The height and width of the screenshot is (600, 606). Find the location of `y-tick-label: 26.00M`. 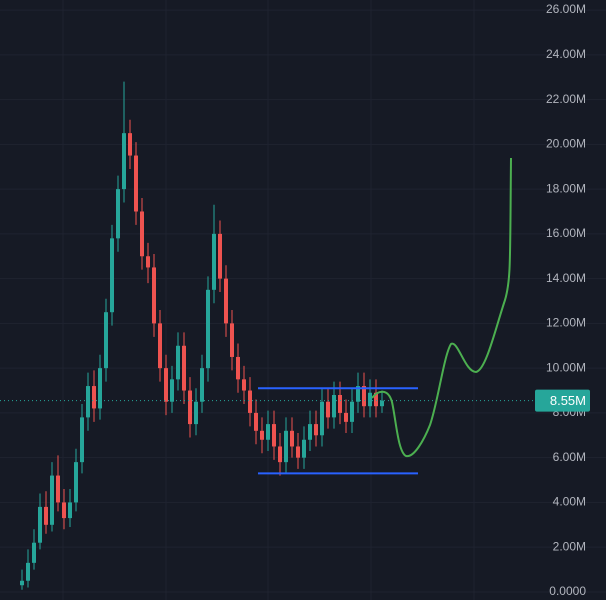

y-tick-label: 26.00M is located at coordinates (566, 9).